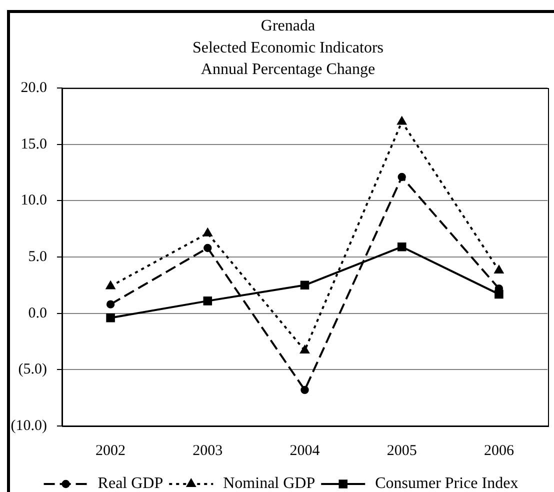 The width and height of the screenshot is (554, 492). Describe the element at coordinates (288, 48) in the screenshot. I see `chart-title: Grenada Selected Economic Indicators Annual Percentage Change` at that location.